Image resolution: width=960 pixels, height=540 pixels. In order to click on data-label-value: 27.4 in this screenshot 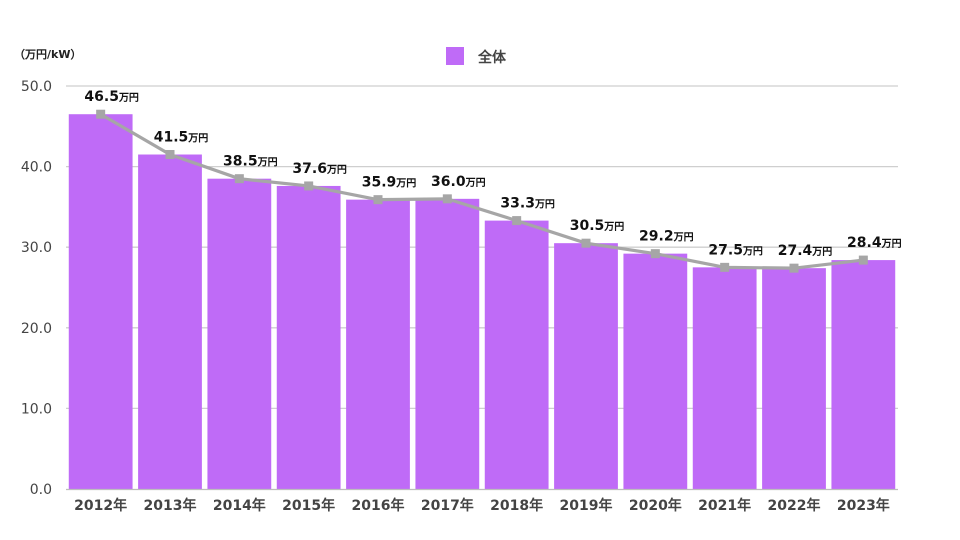, I will do `click(795, 251)`.